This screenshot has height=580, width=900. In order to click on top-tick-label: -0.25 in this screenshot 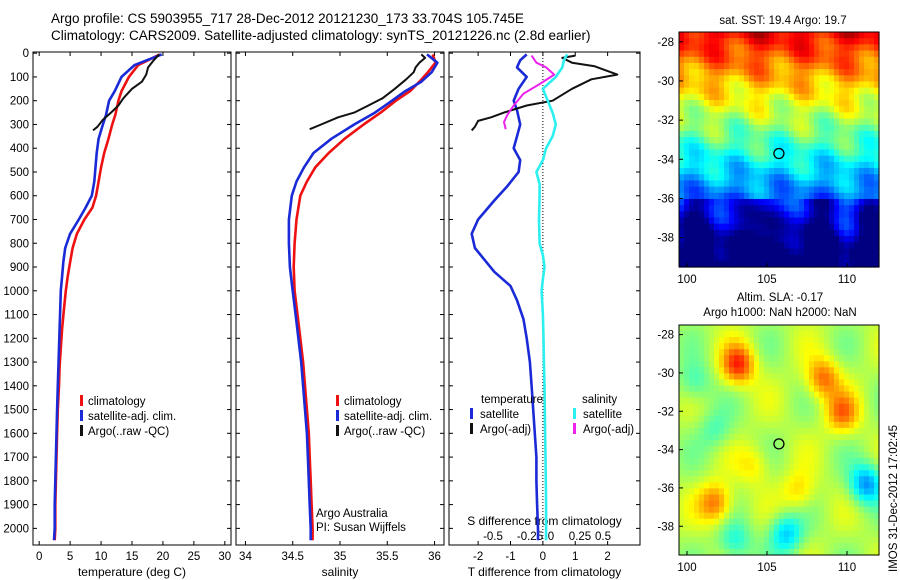, I will do `click(530, 537)`.